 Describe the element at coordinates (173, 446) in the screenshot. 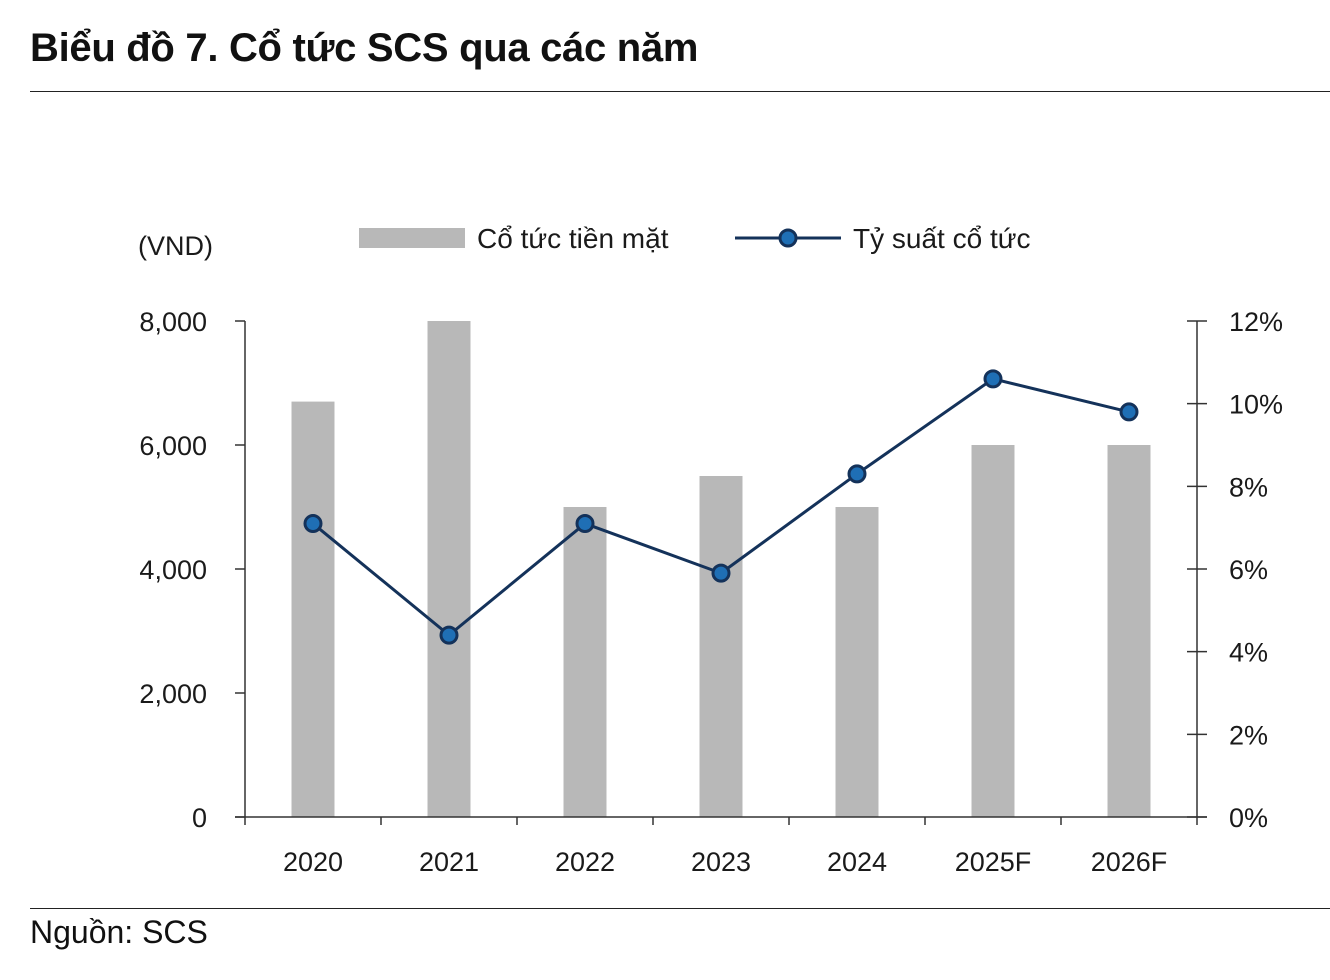

I see `y-left-tick-label: 6,000` at that location.